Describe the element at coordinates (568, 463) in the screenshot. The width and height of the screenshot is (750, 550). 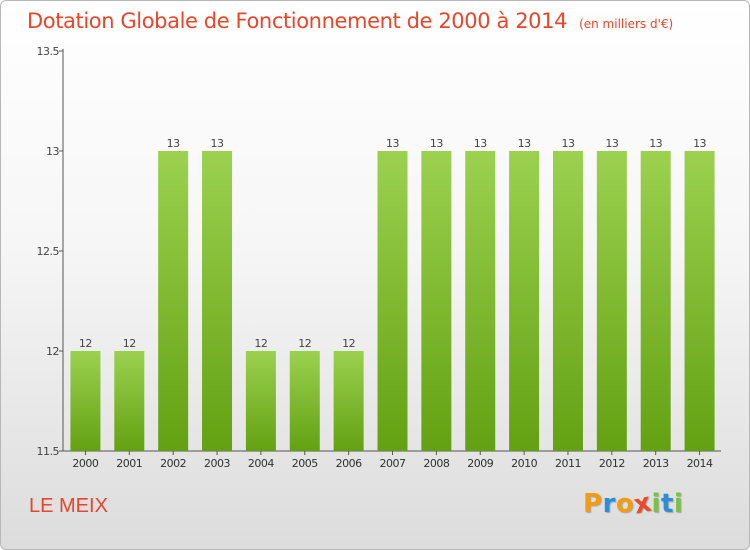
I see `x-tick-label: 2011` at that location.